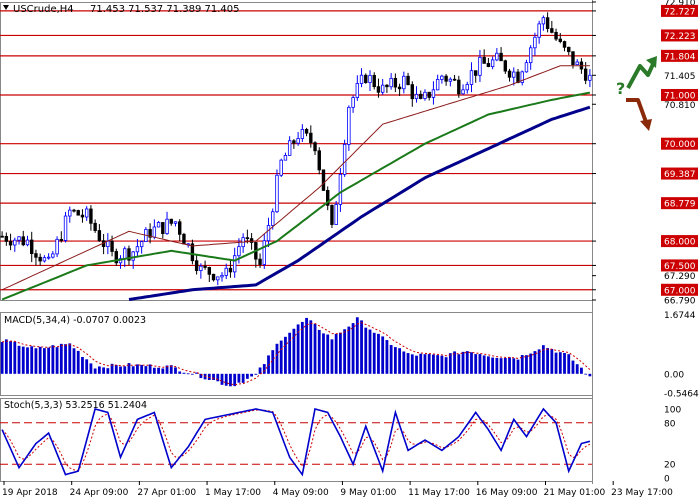  Describe the element at coordinates (680, 291) in the screenshot. I see `price-tick-label: 67.000` at that location.